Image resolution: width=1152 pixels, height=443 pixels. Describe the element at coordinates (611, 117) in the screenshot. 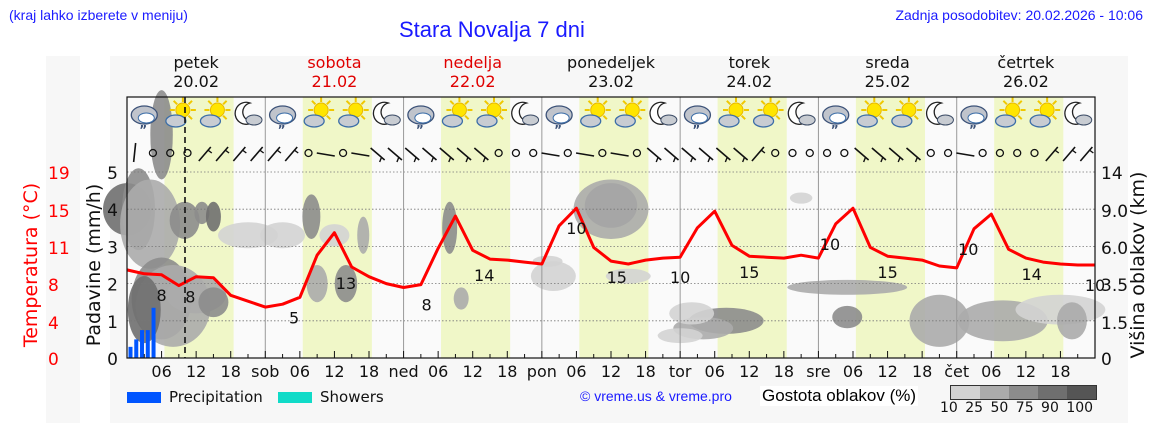

I see `weather-icons-row: ” ” ” ” ” ” ”` at that location.